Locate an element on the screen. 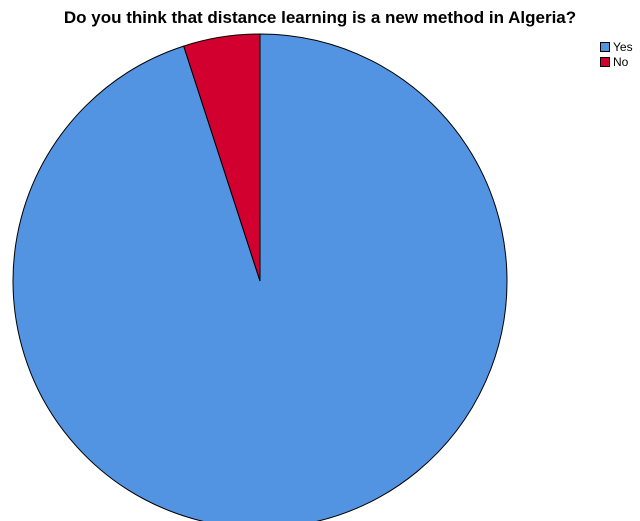  pie-slice-no is located at coordinates (222, 157).